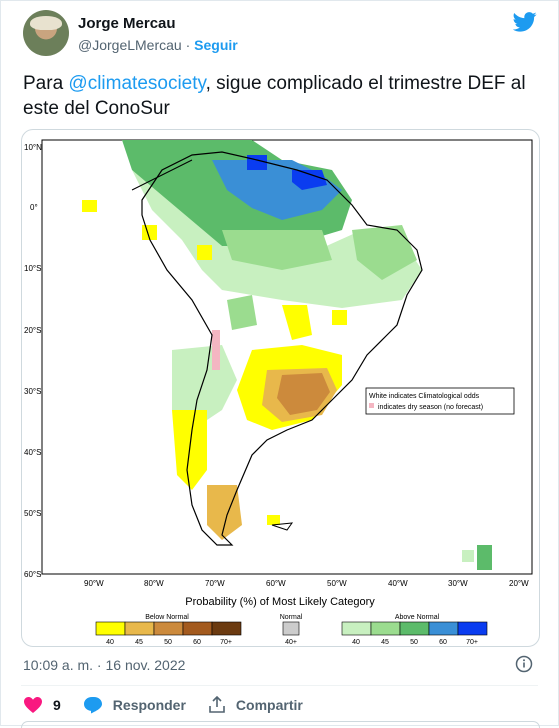 This screenshot has height=728, width=559. What do you see at coordinates (137, 83) in the screenshot?
I see `mention-link: @climatesociety` at bounding box center [137, 83].